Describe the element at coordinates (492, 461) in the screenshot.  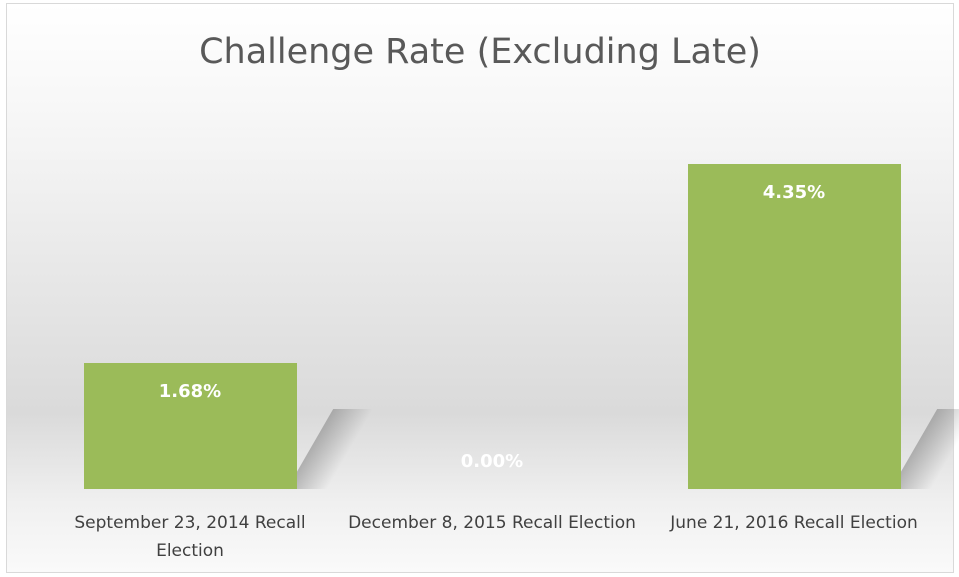
I see `data-label: 0.00%` at that location.